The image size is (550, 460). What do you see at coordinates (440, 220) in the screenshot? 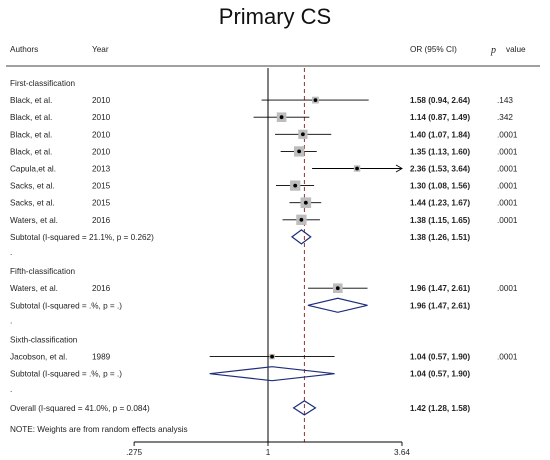
I see `study-or-ci: 1.38 (1.15, 1.65)` at bounding box center [440, 220].